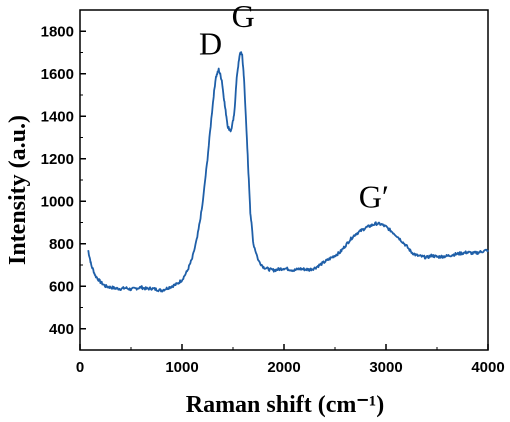  What do you see at coordinates (61, 244) in the screenshot?
I see `y-tick-label: 800` at bounding box center [61, 244].